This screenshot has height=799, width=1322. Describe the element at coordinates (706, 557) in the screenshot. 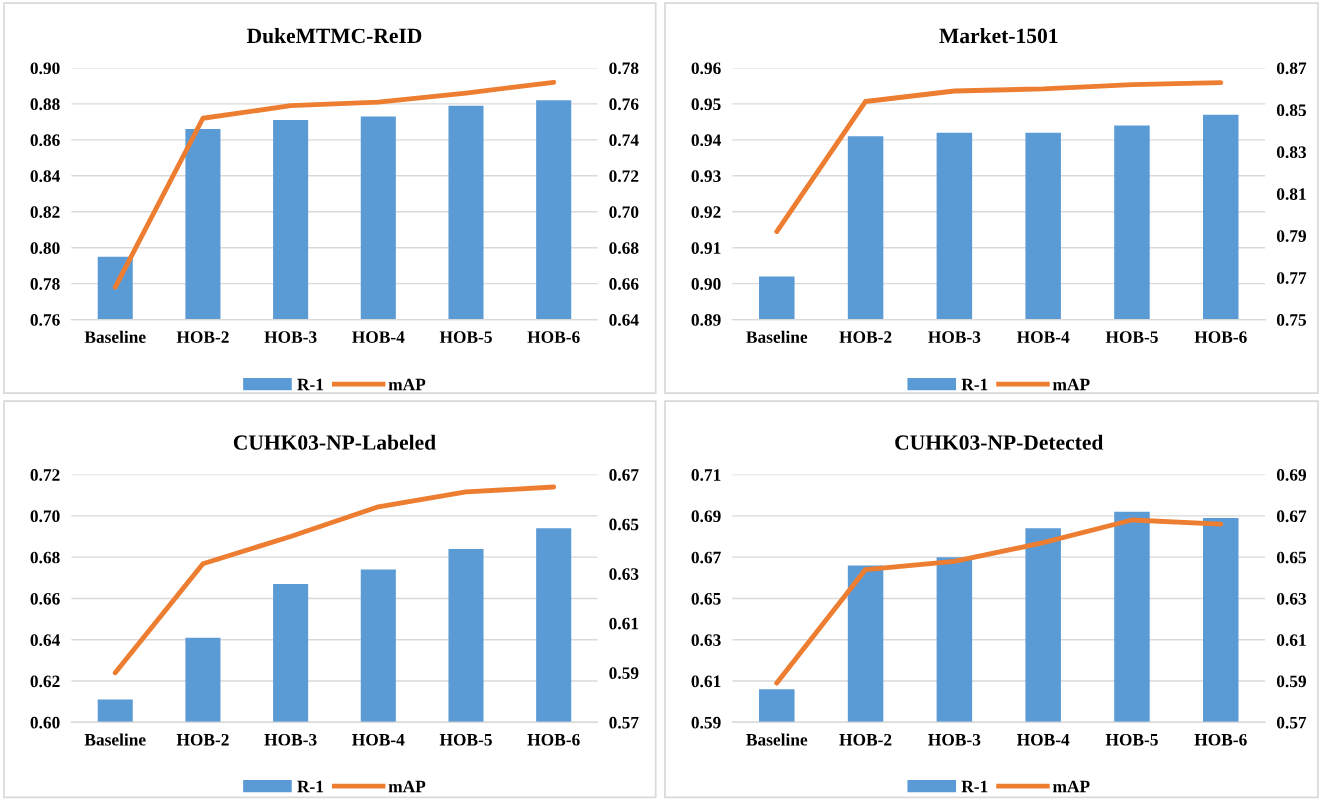

I see `y-tick-label: 0.67` at that location.